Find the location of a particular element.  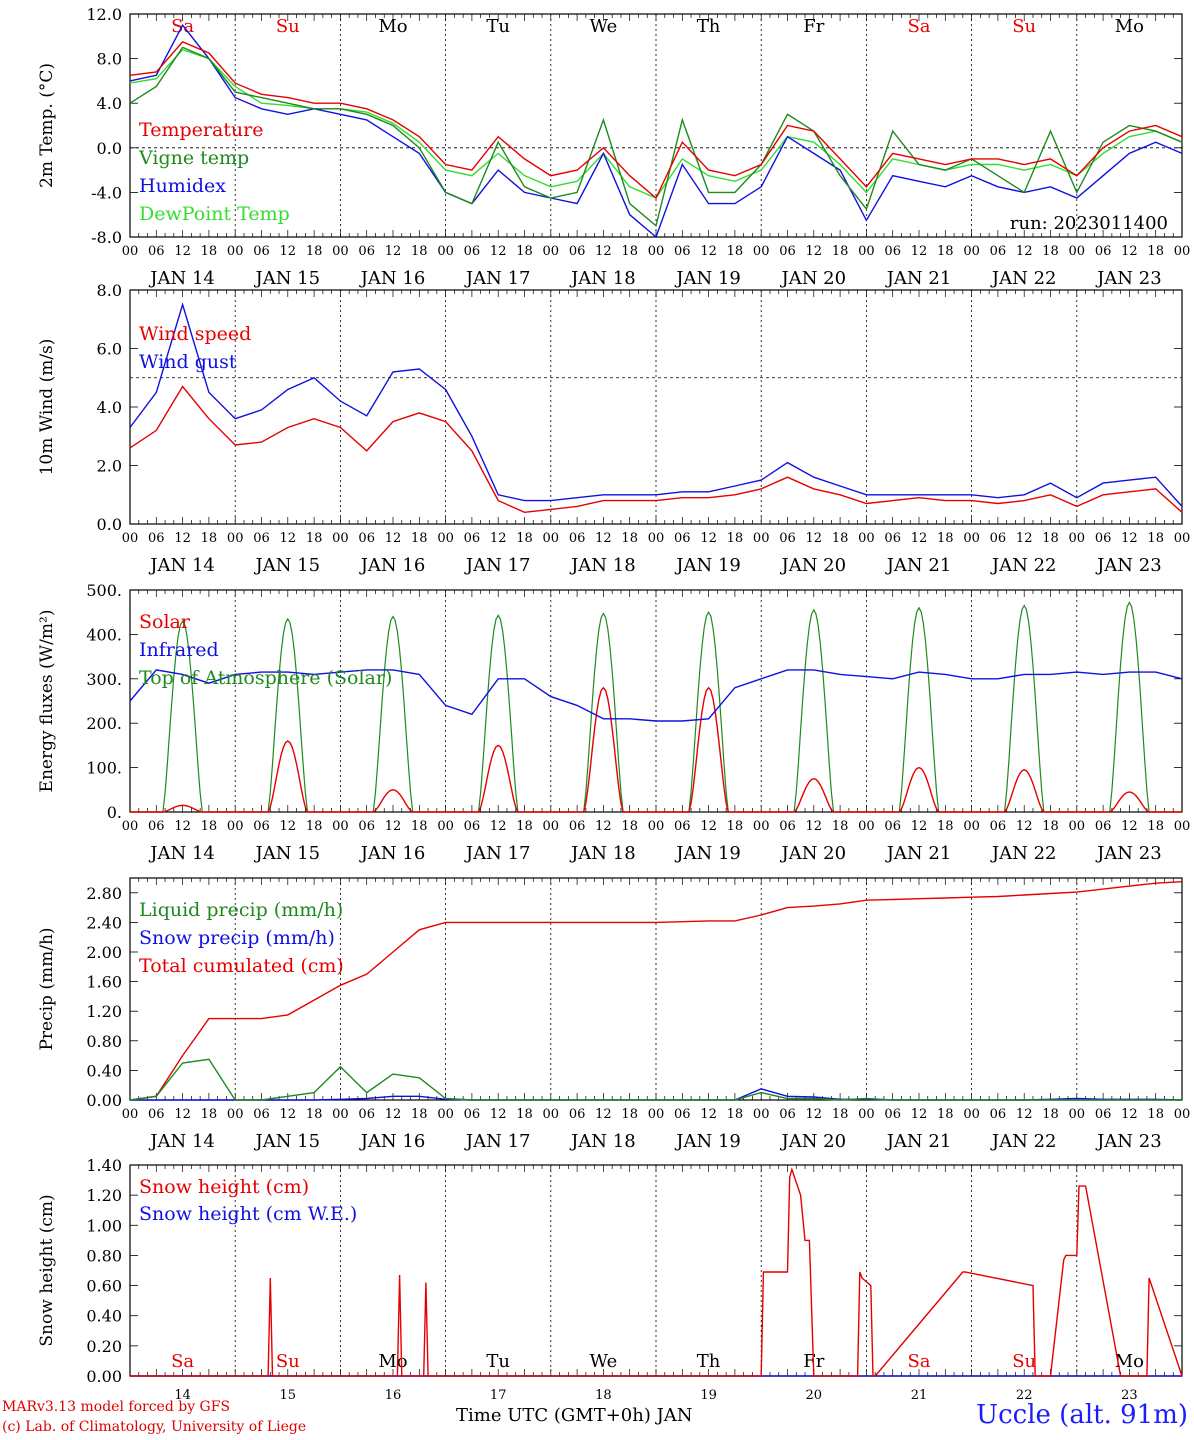

y-tick-label: 300. is located at coordinates (104, 679).